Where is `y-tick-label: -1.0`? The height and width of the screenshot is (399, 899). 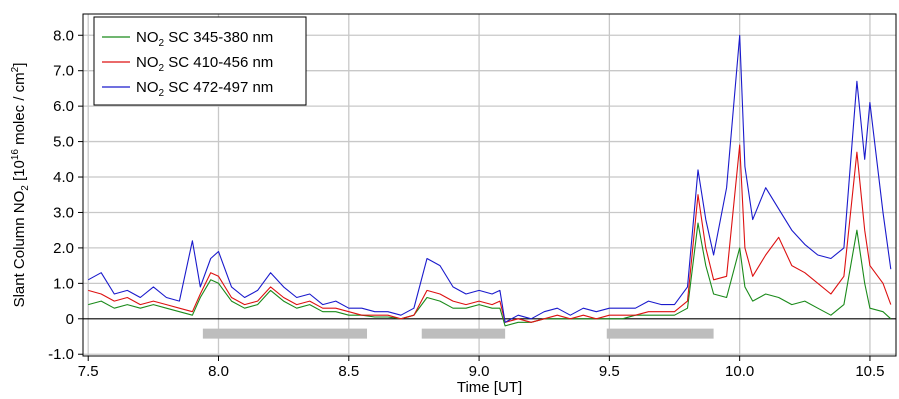 y-tick-label: -1.0 is located at coordinates (61, 354).